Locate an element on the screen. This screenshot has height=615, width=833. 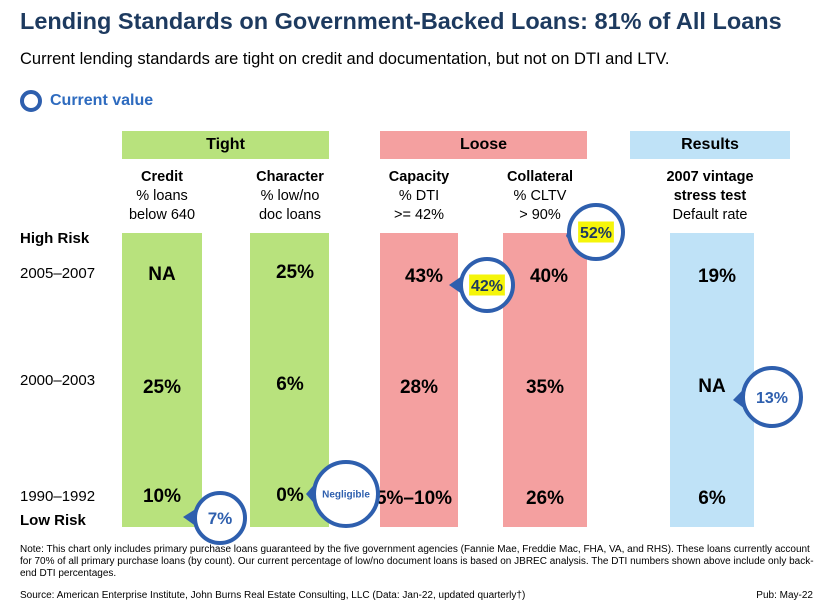
callout-label: 7% is located at coordinates (220, 518).